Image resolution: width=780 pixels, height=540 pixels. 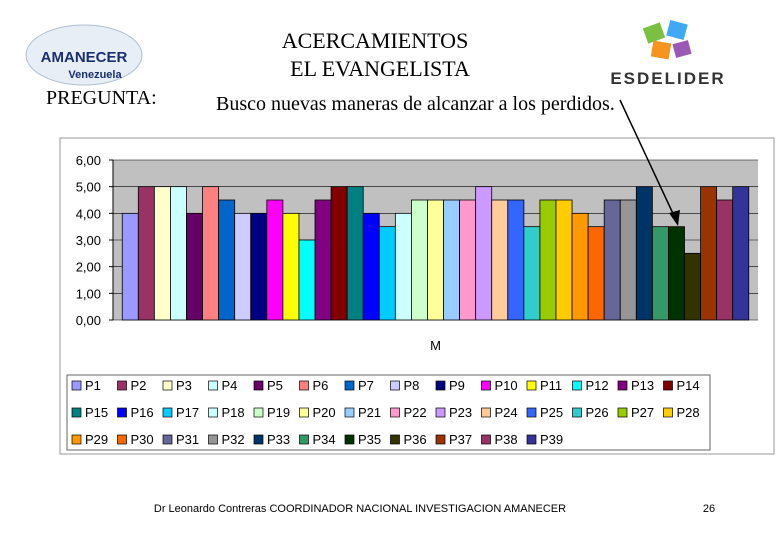 I want to click on legend-label: P22, so click(x=415, y=412).